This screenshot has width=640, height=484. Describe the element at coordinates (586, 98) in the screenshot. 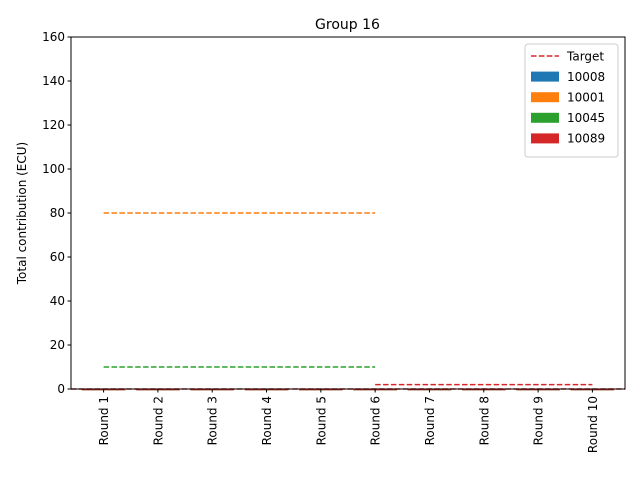

I see `legend-label-10001: 10001` at that location.